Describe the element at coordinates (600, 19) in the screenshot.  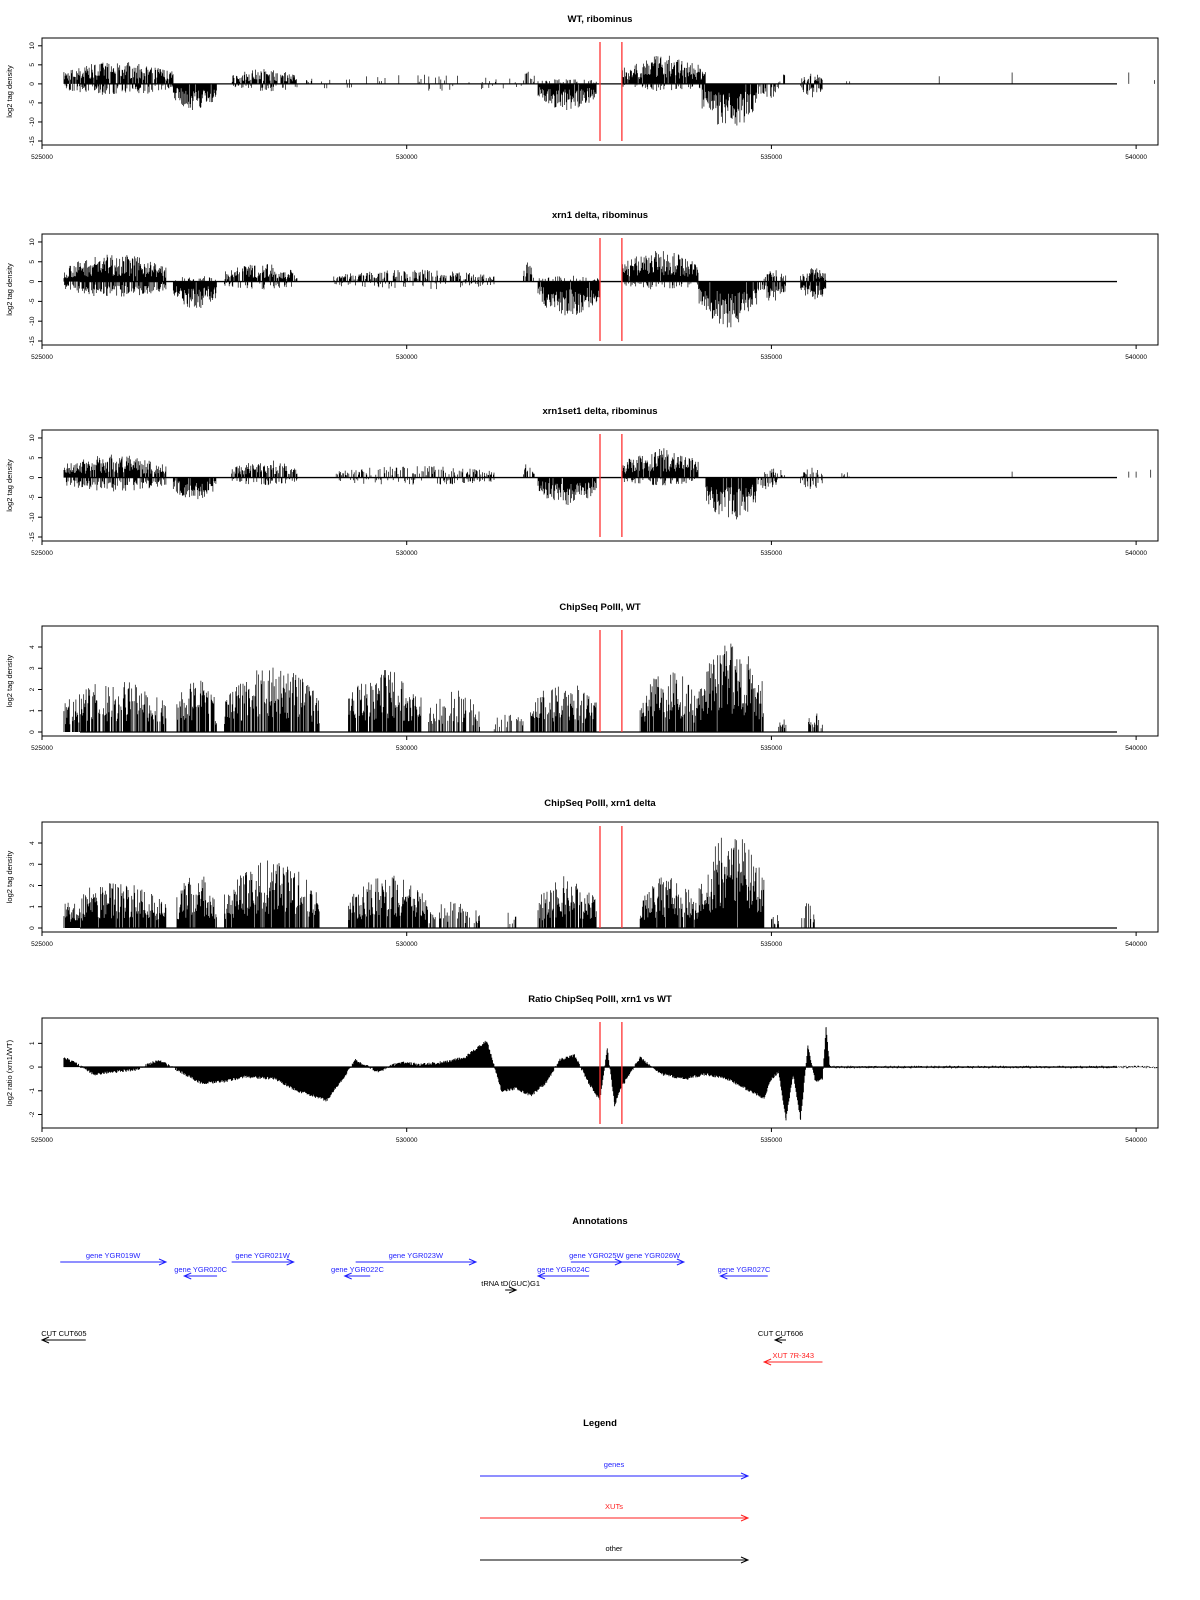
I see `panel-title: WT, ribominus` at that location.